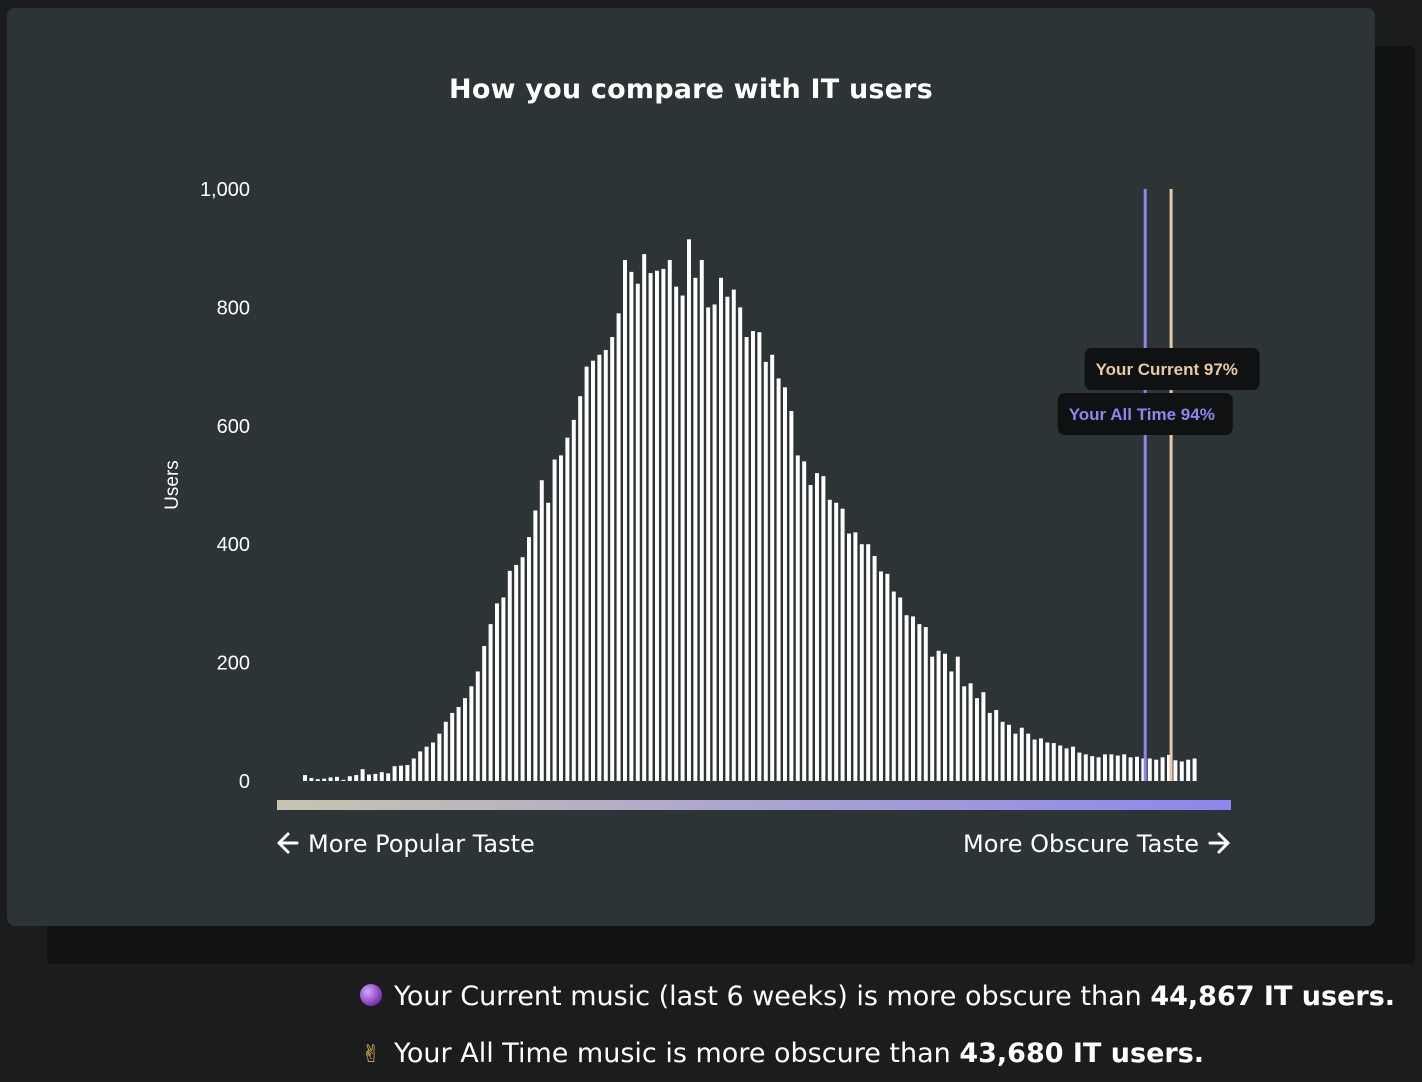  Describe the element at coordinates (288, 843) in the screenshot. I see `arrow-left-icon` at that location.